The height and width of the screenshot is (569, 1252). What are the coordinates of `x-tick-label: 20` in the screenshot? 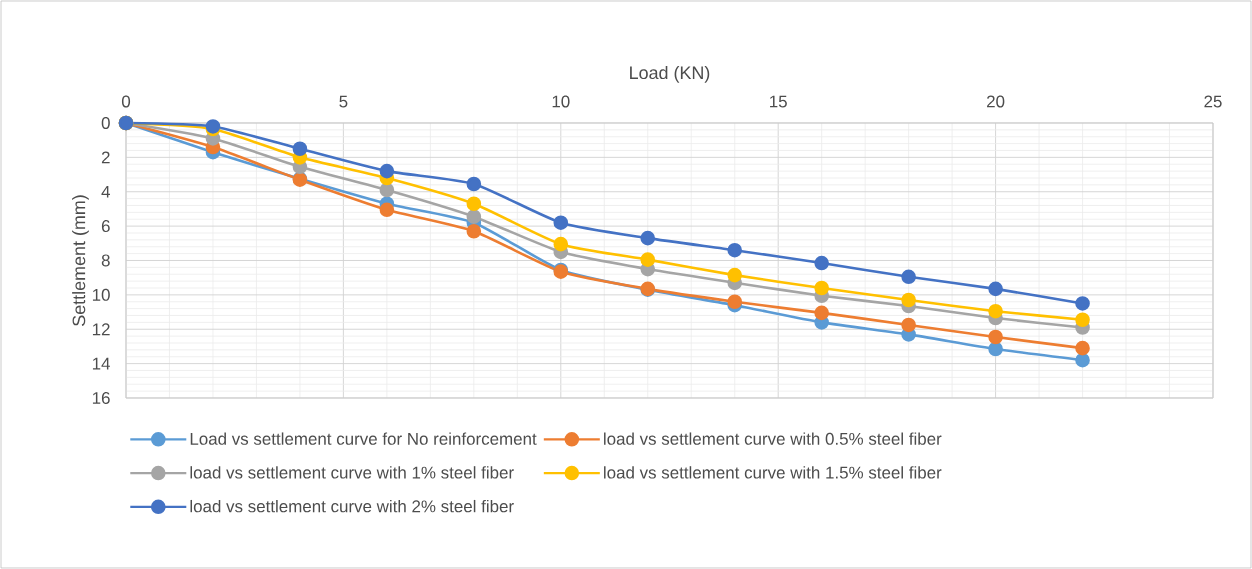 It's located at (996, 101).